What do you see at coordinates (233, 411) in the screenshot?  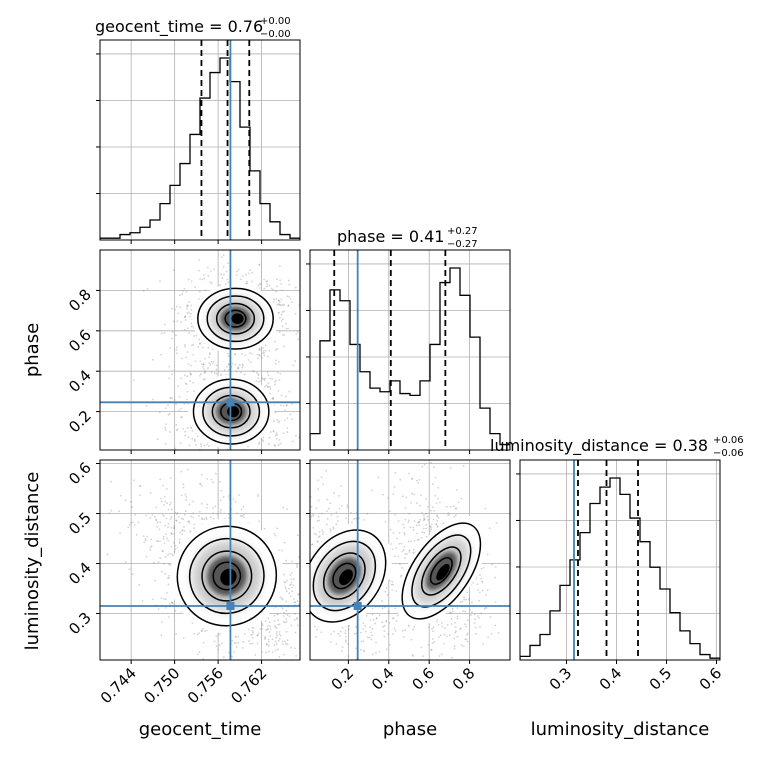 I see `density-peak` at bounding box center [233, 411].